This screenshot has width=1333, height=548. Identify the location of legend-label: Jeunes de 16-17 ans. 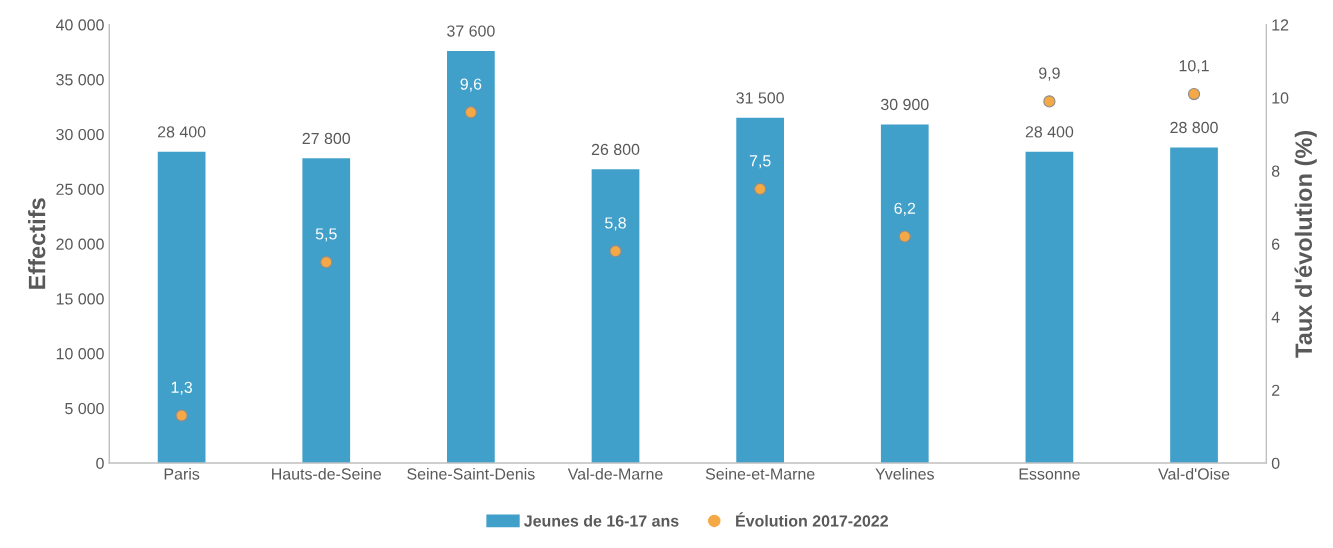
(601, 520).